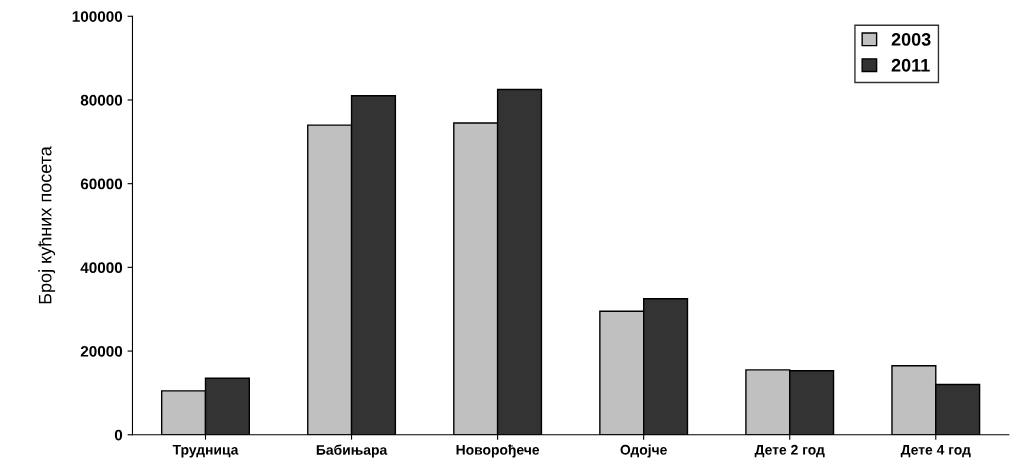  What do you see at coordinates (47, 225) in the screenshot?
I see `y-axis-title: Број кућних посета` at bounding box center [47, 225].